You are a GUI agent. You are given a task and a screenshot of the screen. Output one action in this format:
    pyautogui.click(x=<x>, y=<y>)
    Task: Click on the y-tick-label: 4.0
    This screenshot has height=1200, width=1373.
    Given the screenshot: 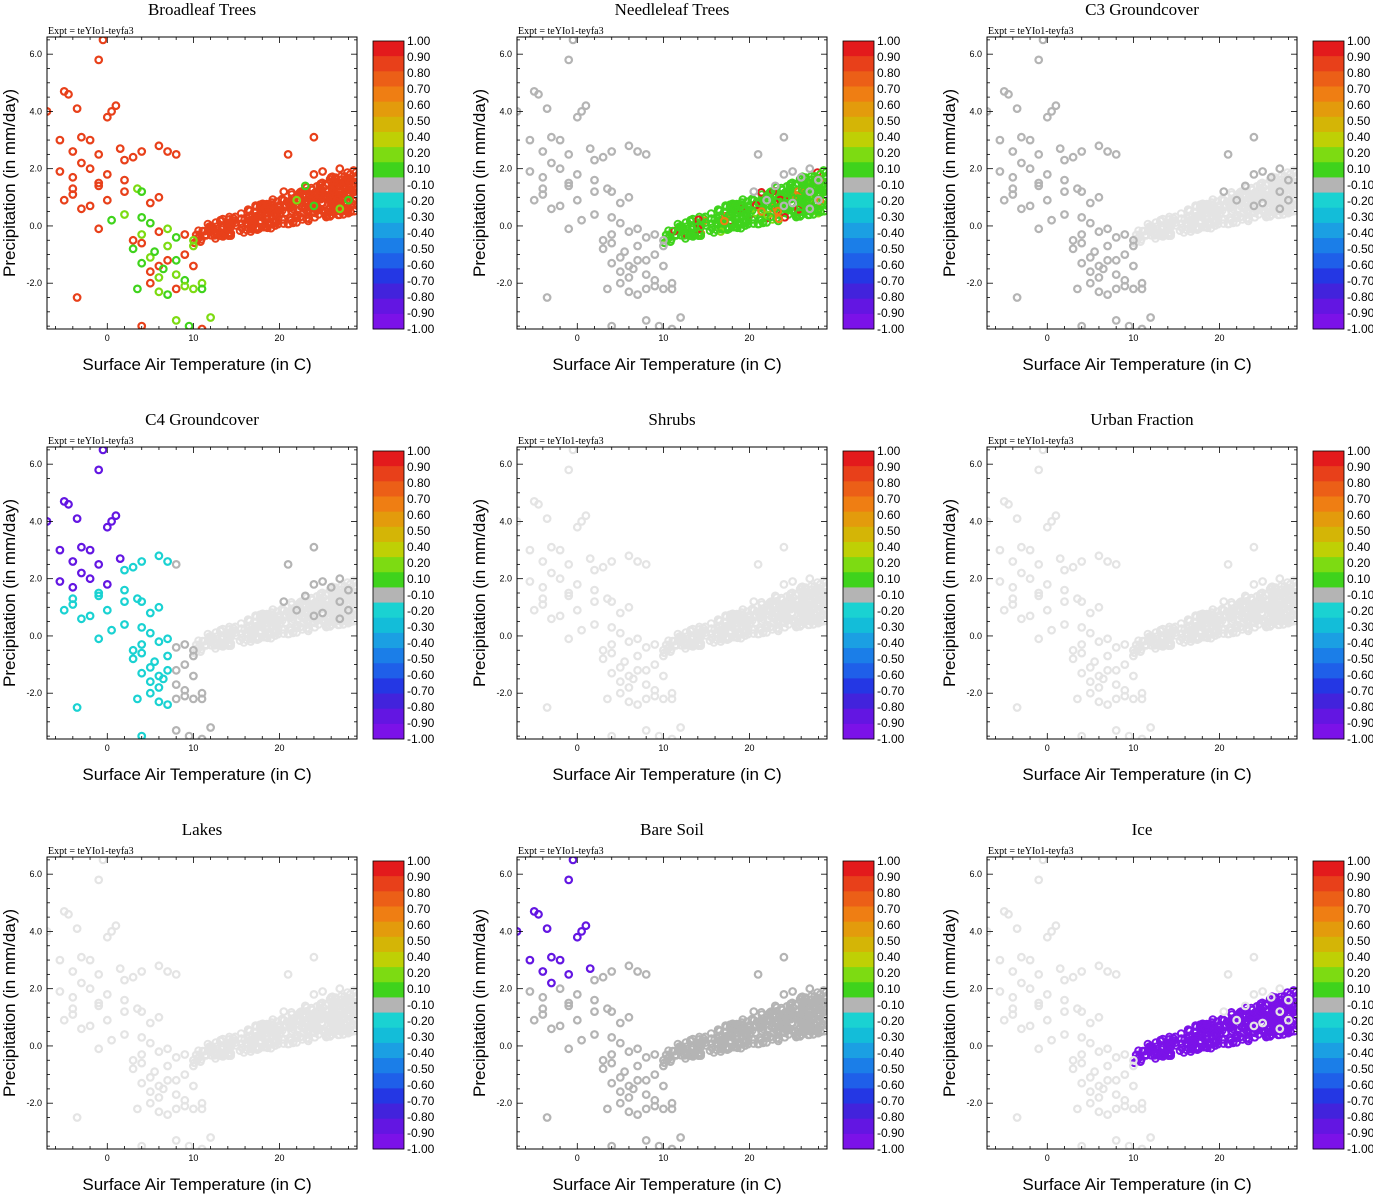 What is the action you would take?
    pyautogui.click(x=35, y=111)
    